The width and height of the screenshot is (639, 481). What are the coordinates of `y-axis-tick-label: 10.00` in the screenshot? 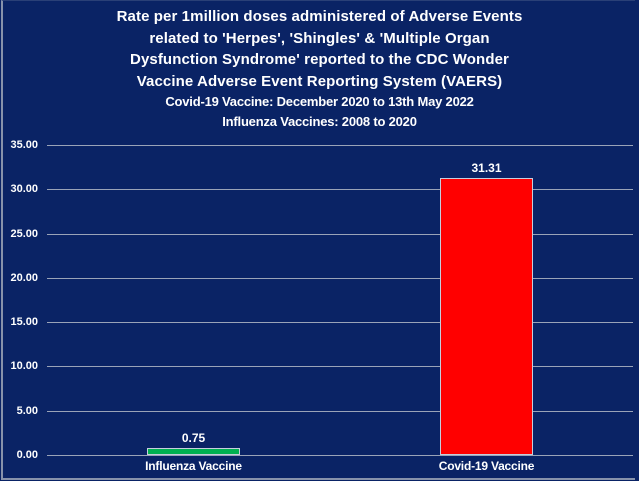 It's located at (24, 366).